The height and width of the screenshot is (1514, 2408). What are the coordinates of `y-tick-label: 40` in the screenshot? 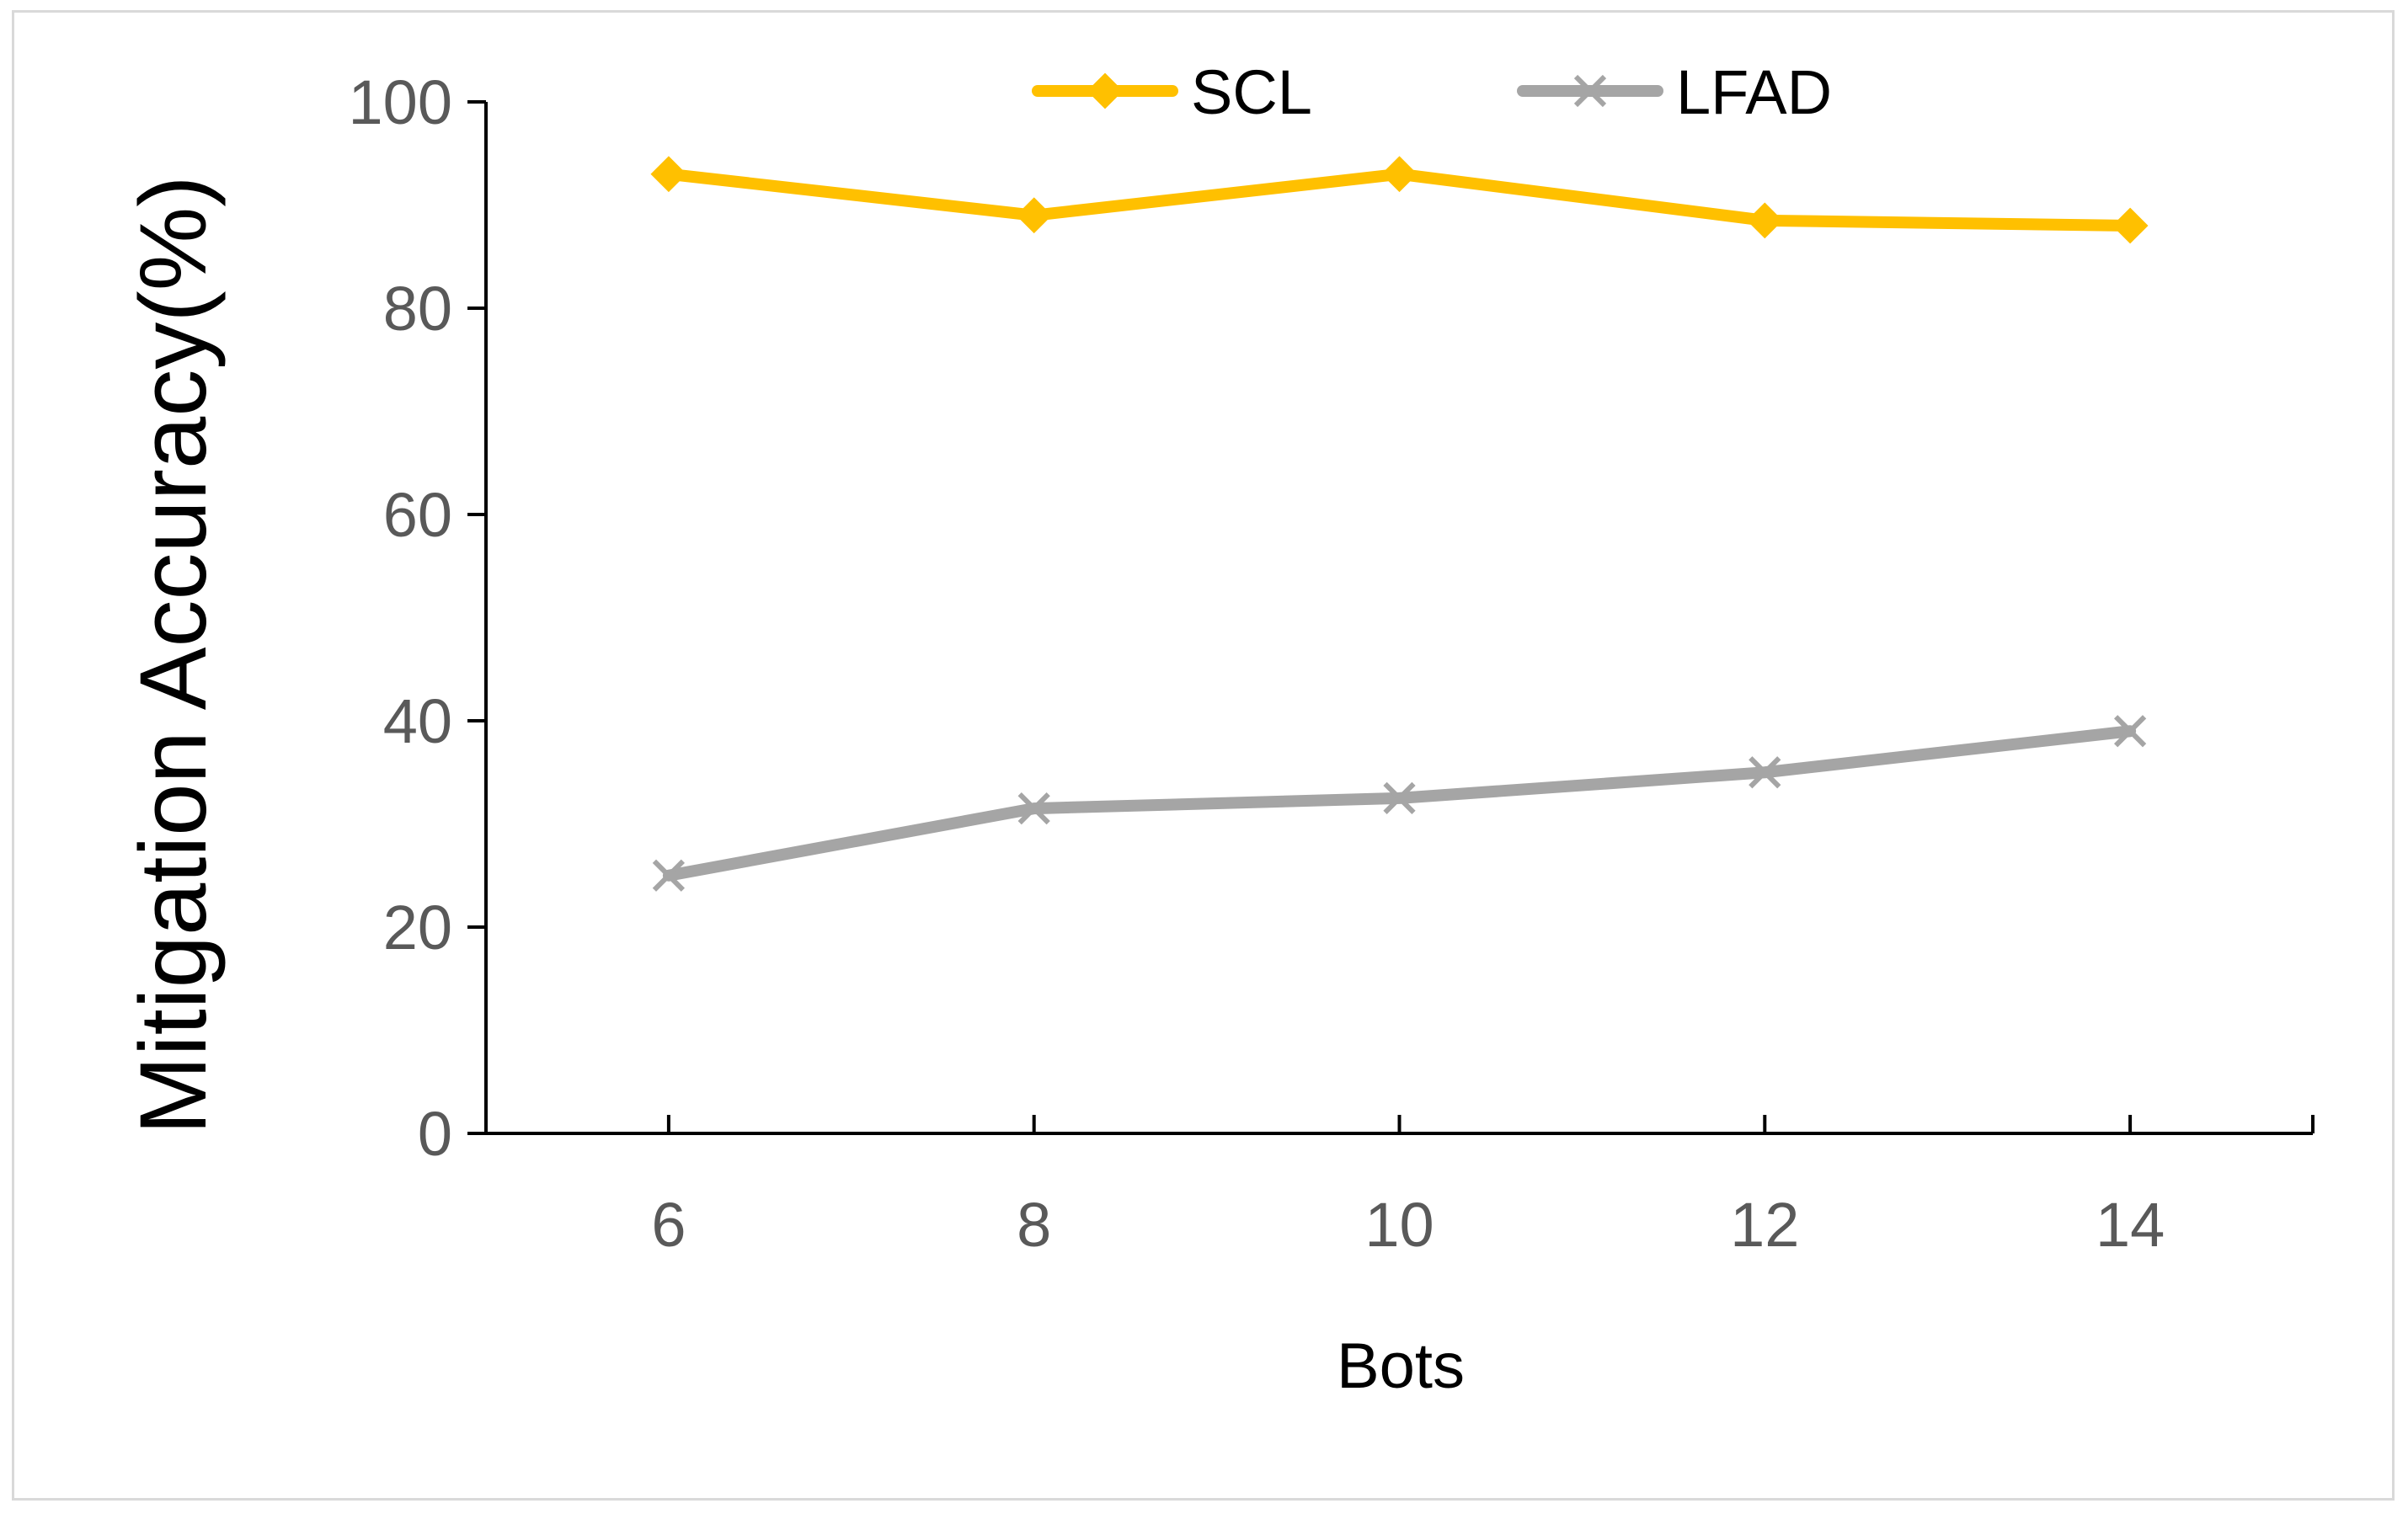 It's located at (417, 721).